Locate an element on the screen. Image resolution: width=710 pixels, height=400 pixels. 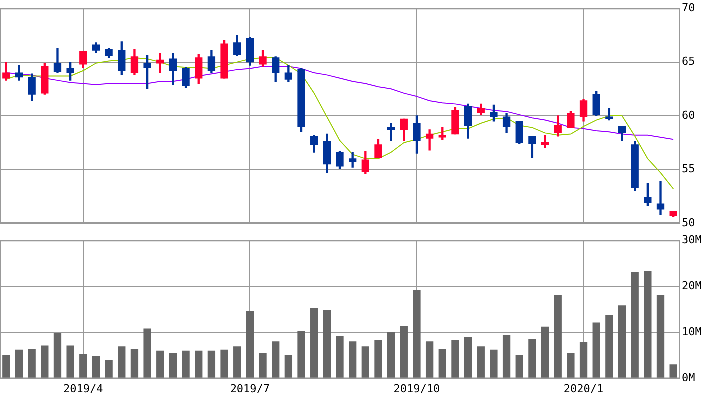
y-tick-label: 10M is located at coordinates (692, 332).